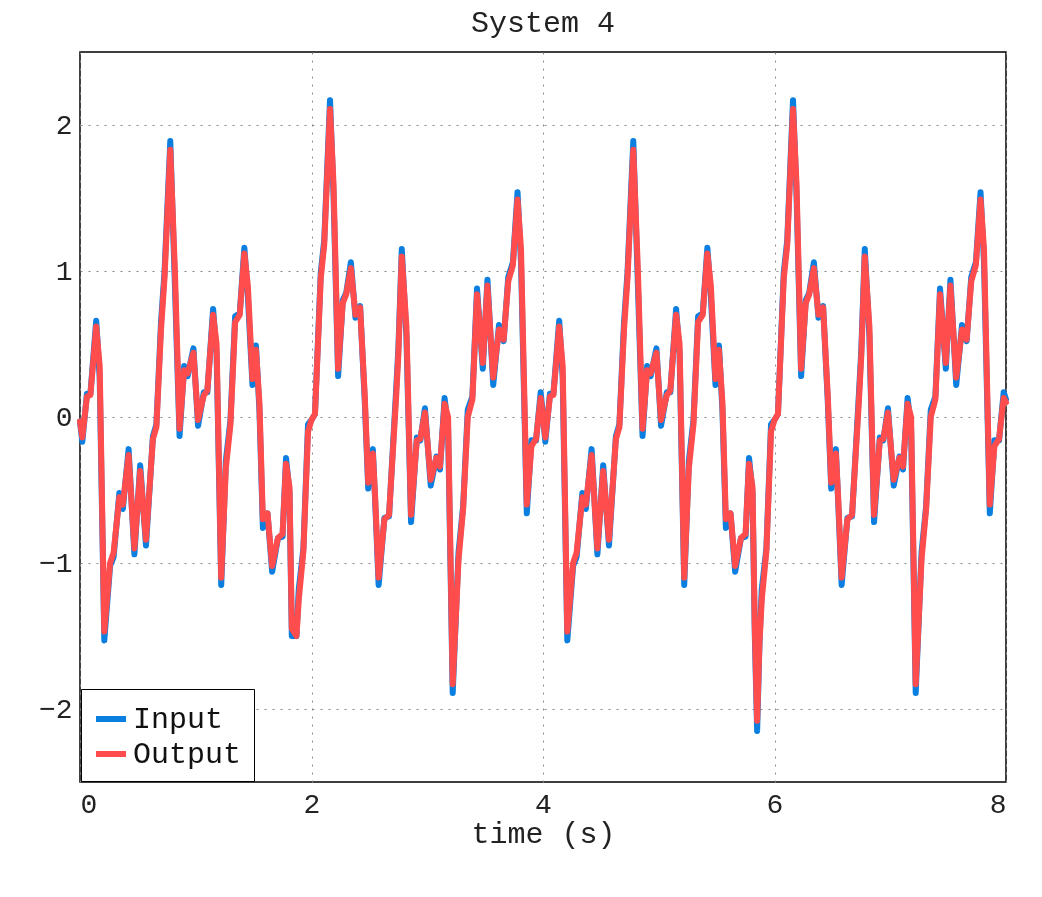 The image size is (1042, 897). I want to click on chart-title: System 4, so click(543, 24).